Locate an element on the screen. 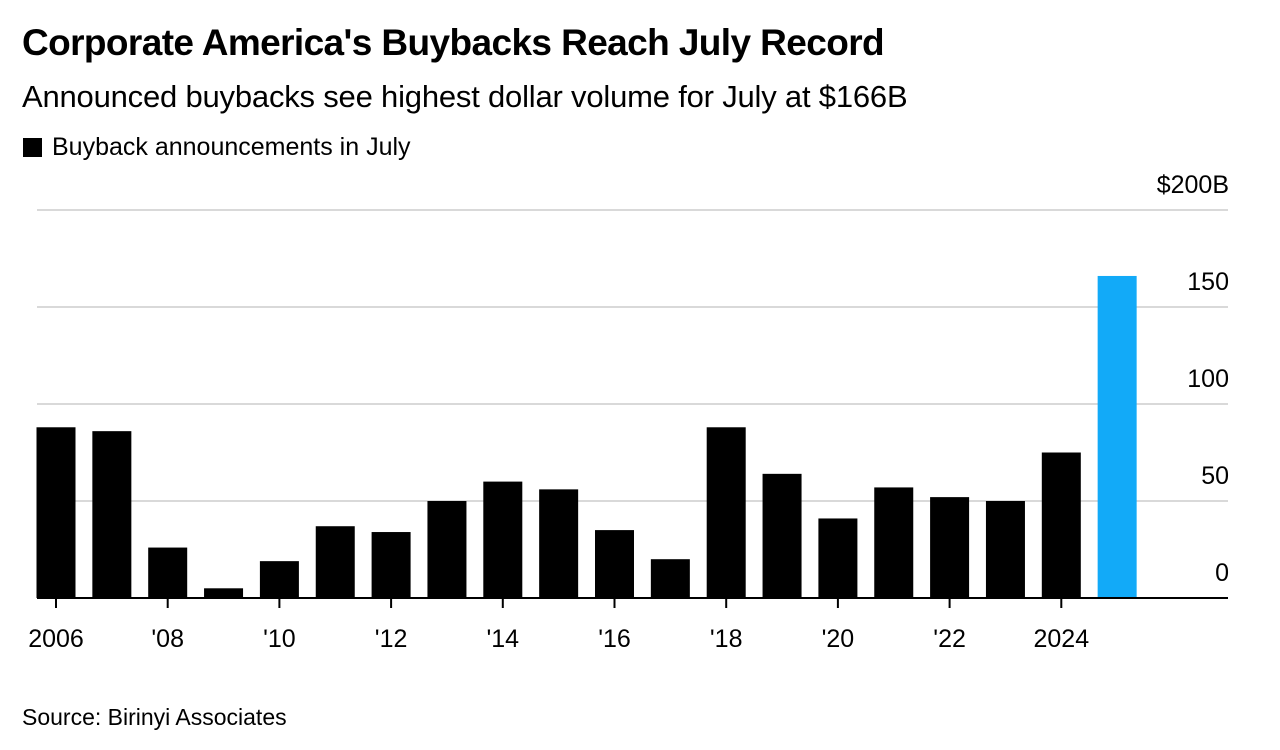 Image resolution: width=1280 pixels, height=750 pixels. bar-2008 is located at coordinates (168, 572).